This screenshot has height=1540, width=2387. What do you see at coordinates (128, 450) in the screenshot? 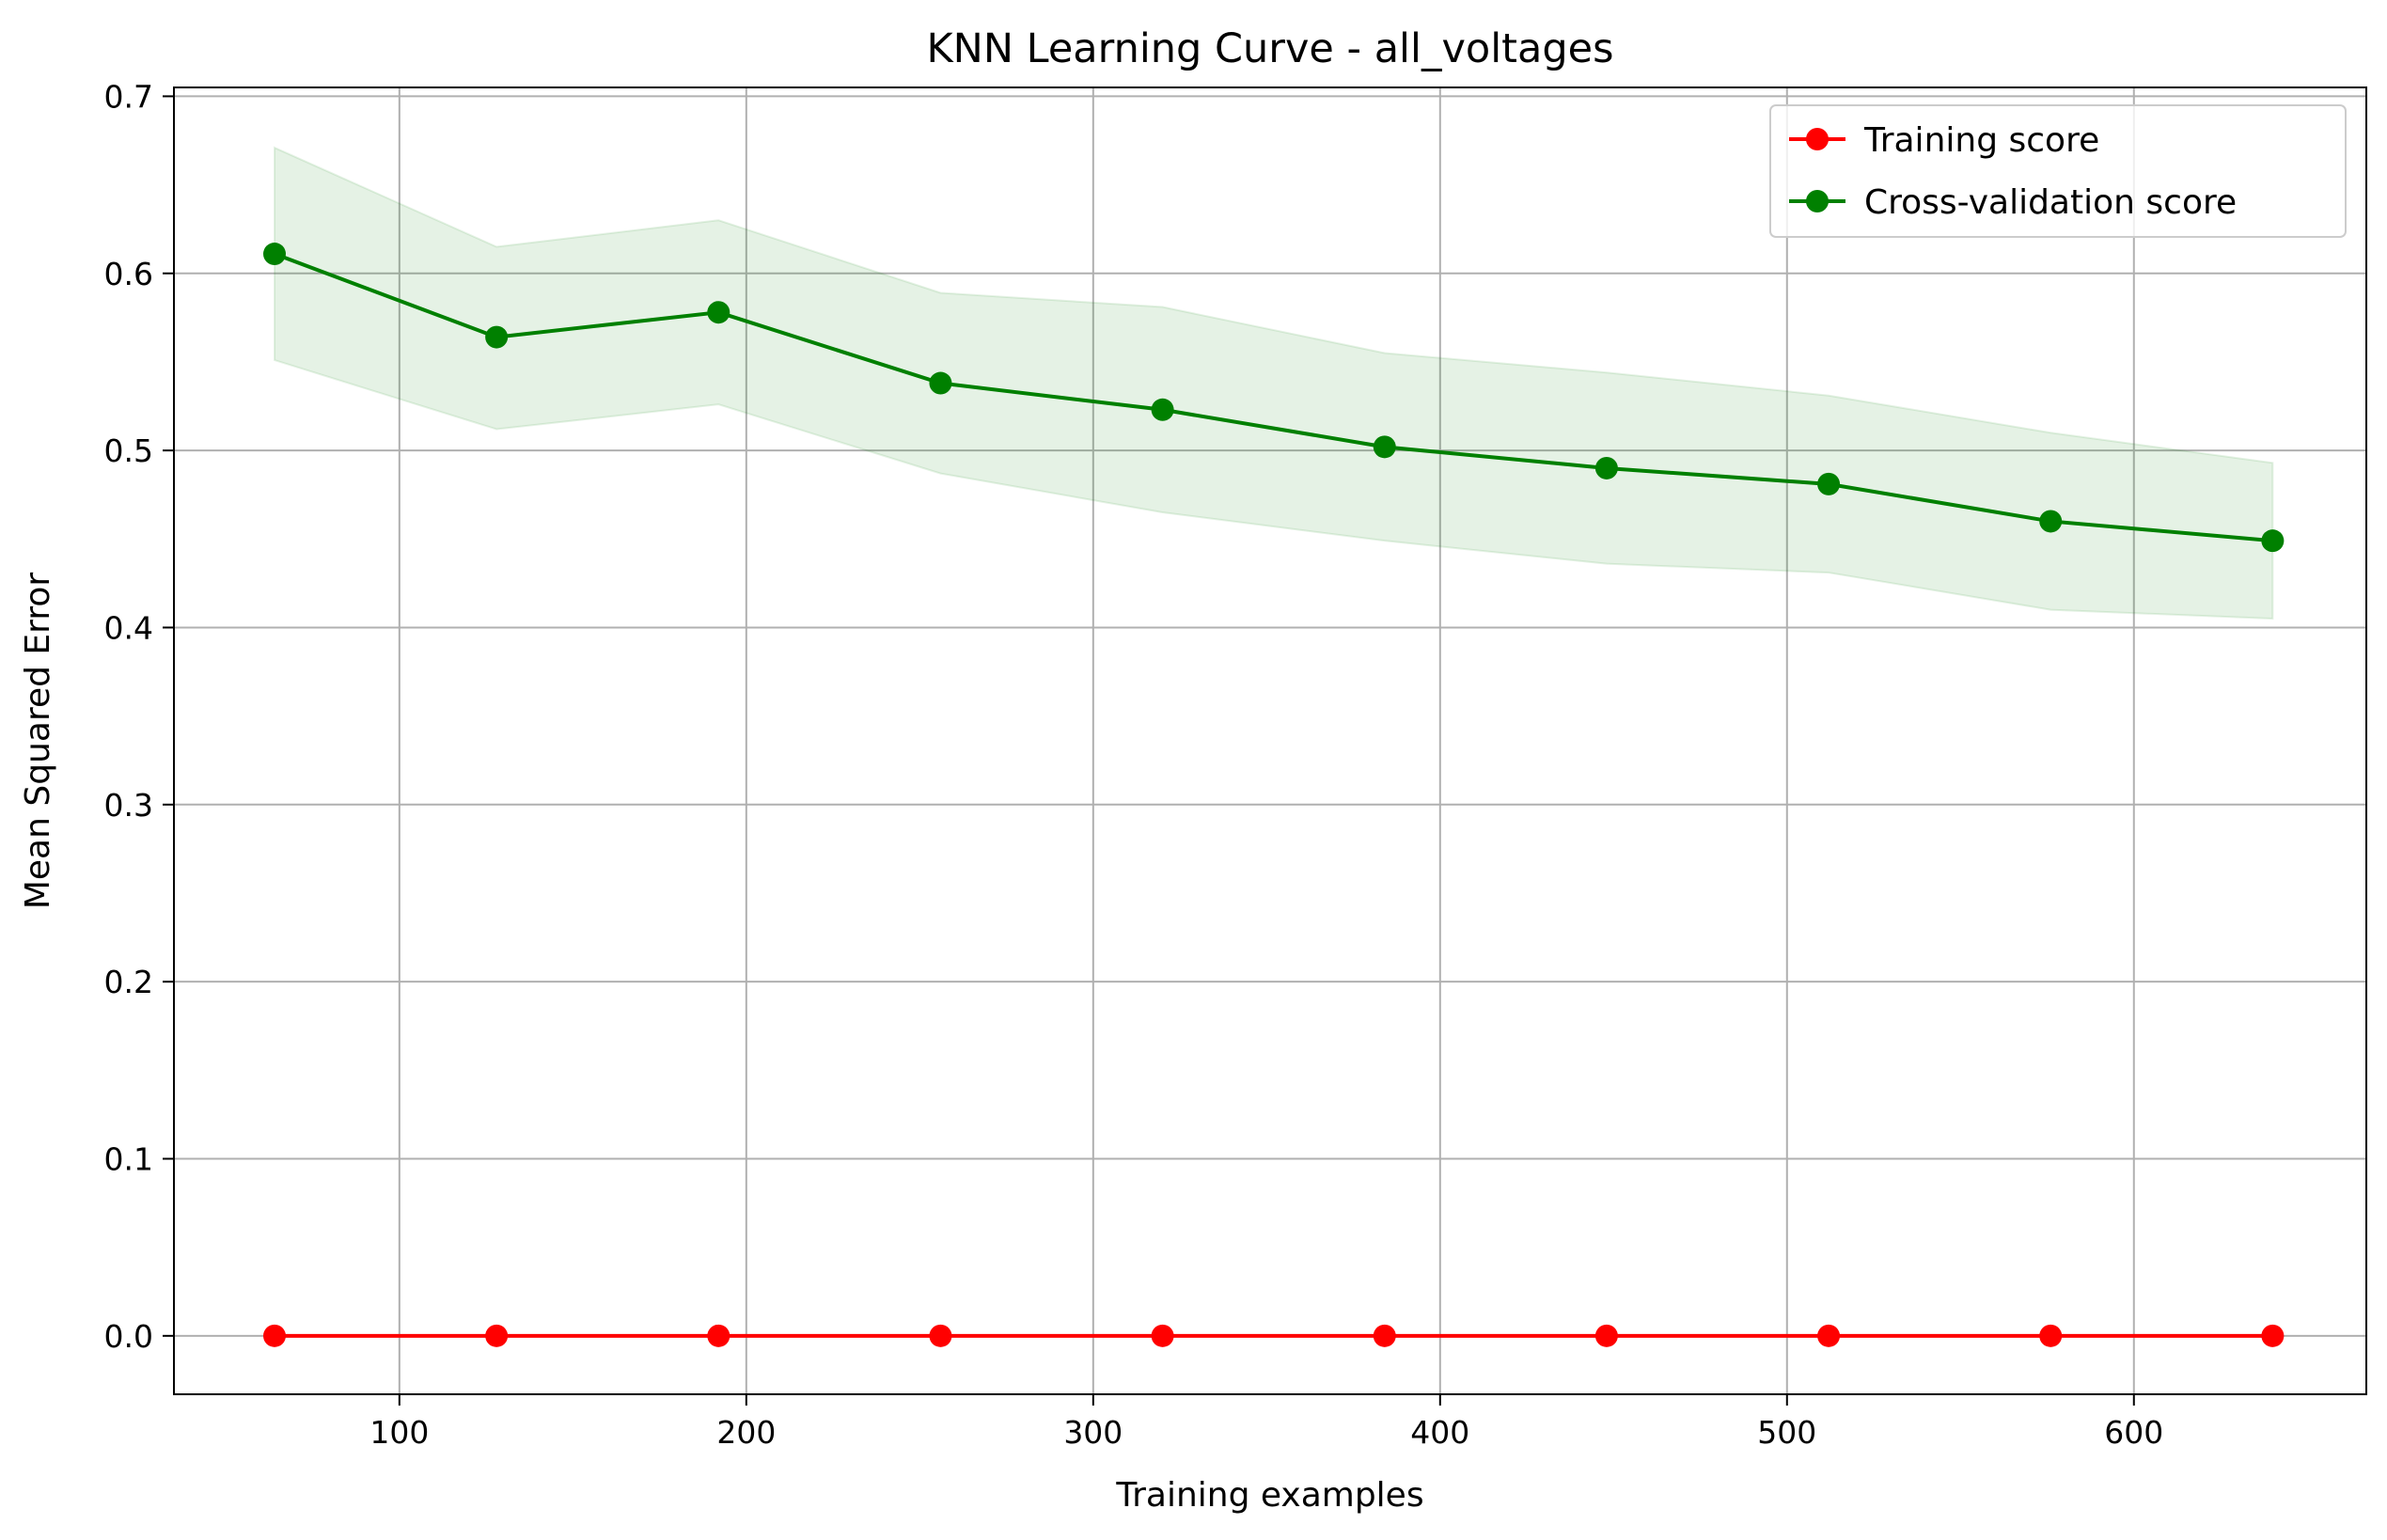
I see `y-tick-label: 0.5` at bounding box center [128, 450].